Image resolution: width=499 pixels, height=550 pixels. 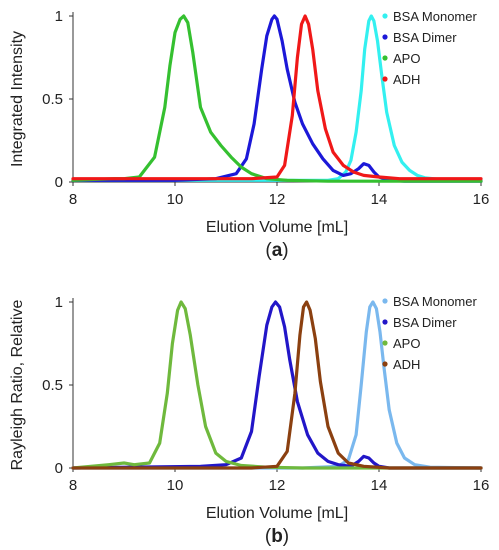 What do you see at coordinates (17, 99) in the screenshot?
I see `y-axis-label: Integrated Intensity` at bounding box center [17, 99].